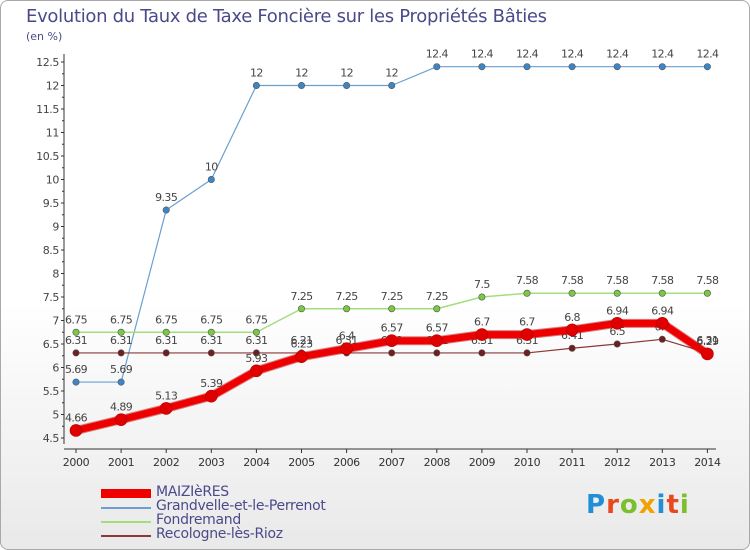 The height and width of the screenshot is (550, 750). What do you see at coordinates (256, 462) in the screenshot?
I see `x-tick-label: 2004` at bounding box center [256, 462].